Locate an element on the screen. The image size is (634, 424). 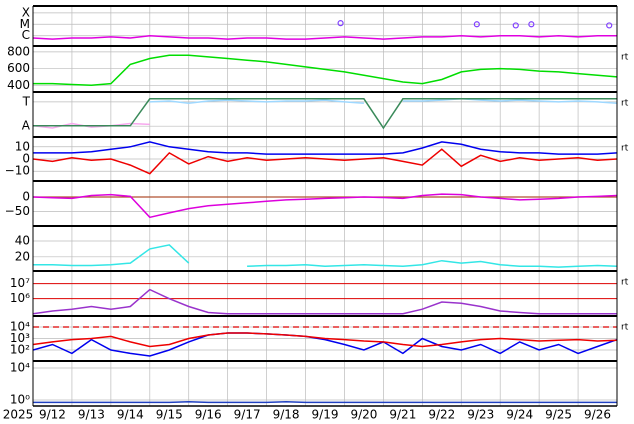
panel: XMC is located at coordinates (319, 25).